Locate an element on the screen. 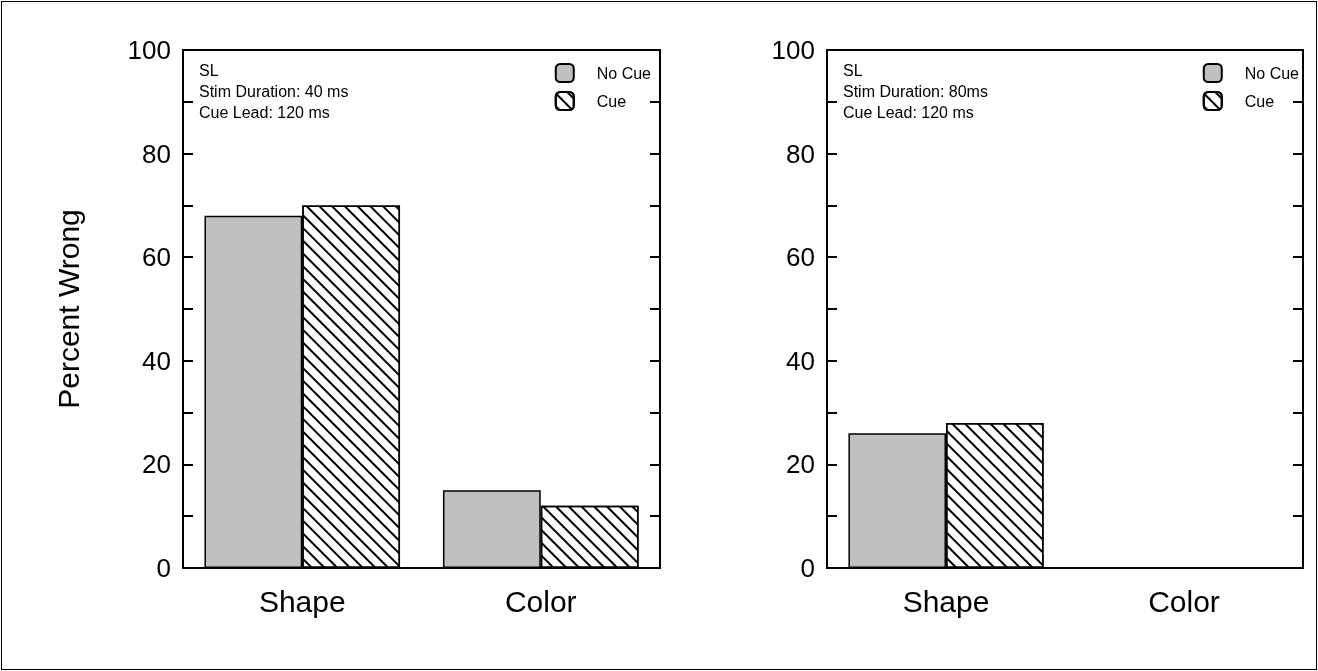  annotation: Stim Duration: 80ms is located at coordinates (915, 91).